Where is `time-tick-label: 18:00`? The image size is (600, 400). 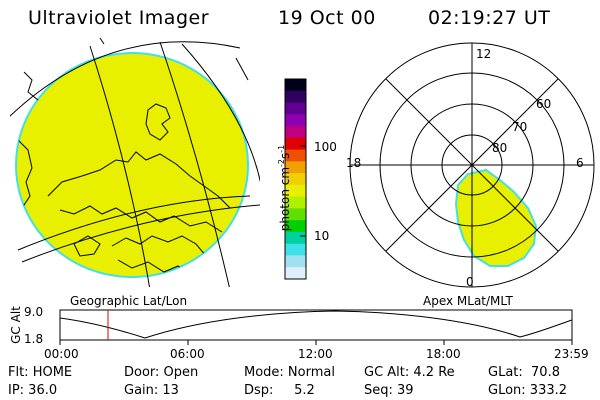 time-tick-label: 18:00 is located at coordinates (443, 354).